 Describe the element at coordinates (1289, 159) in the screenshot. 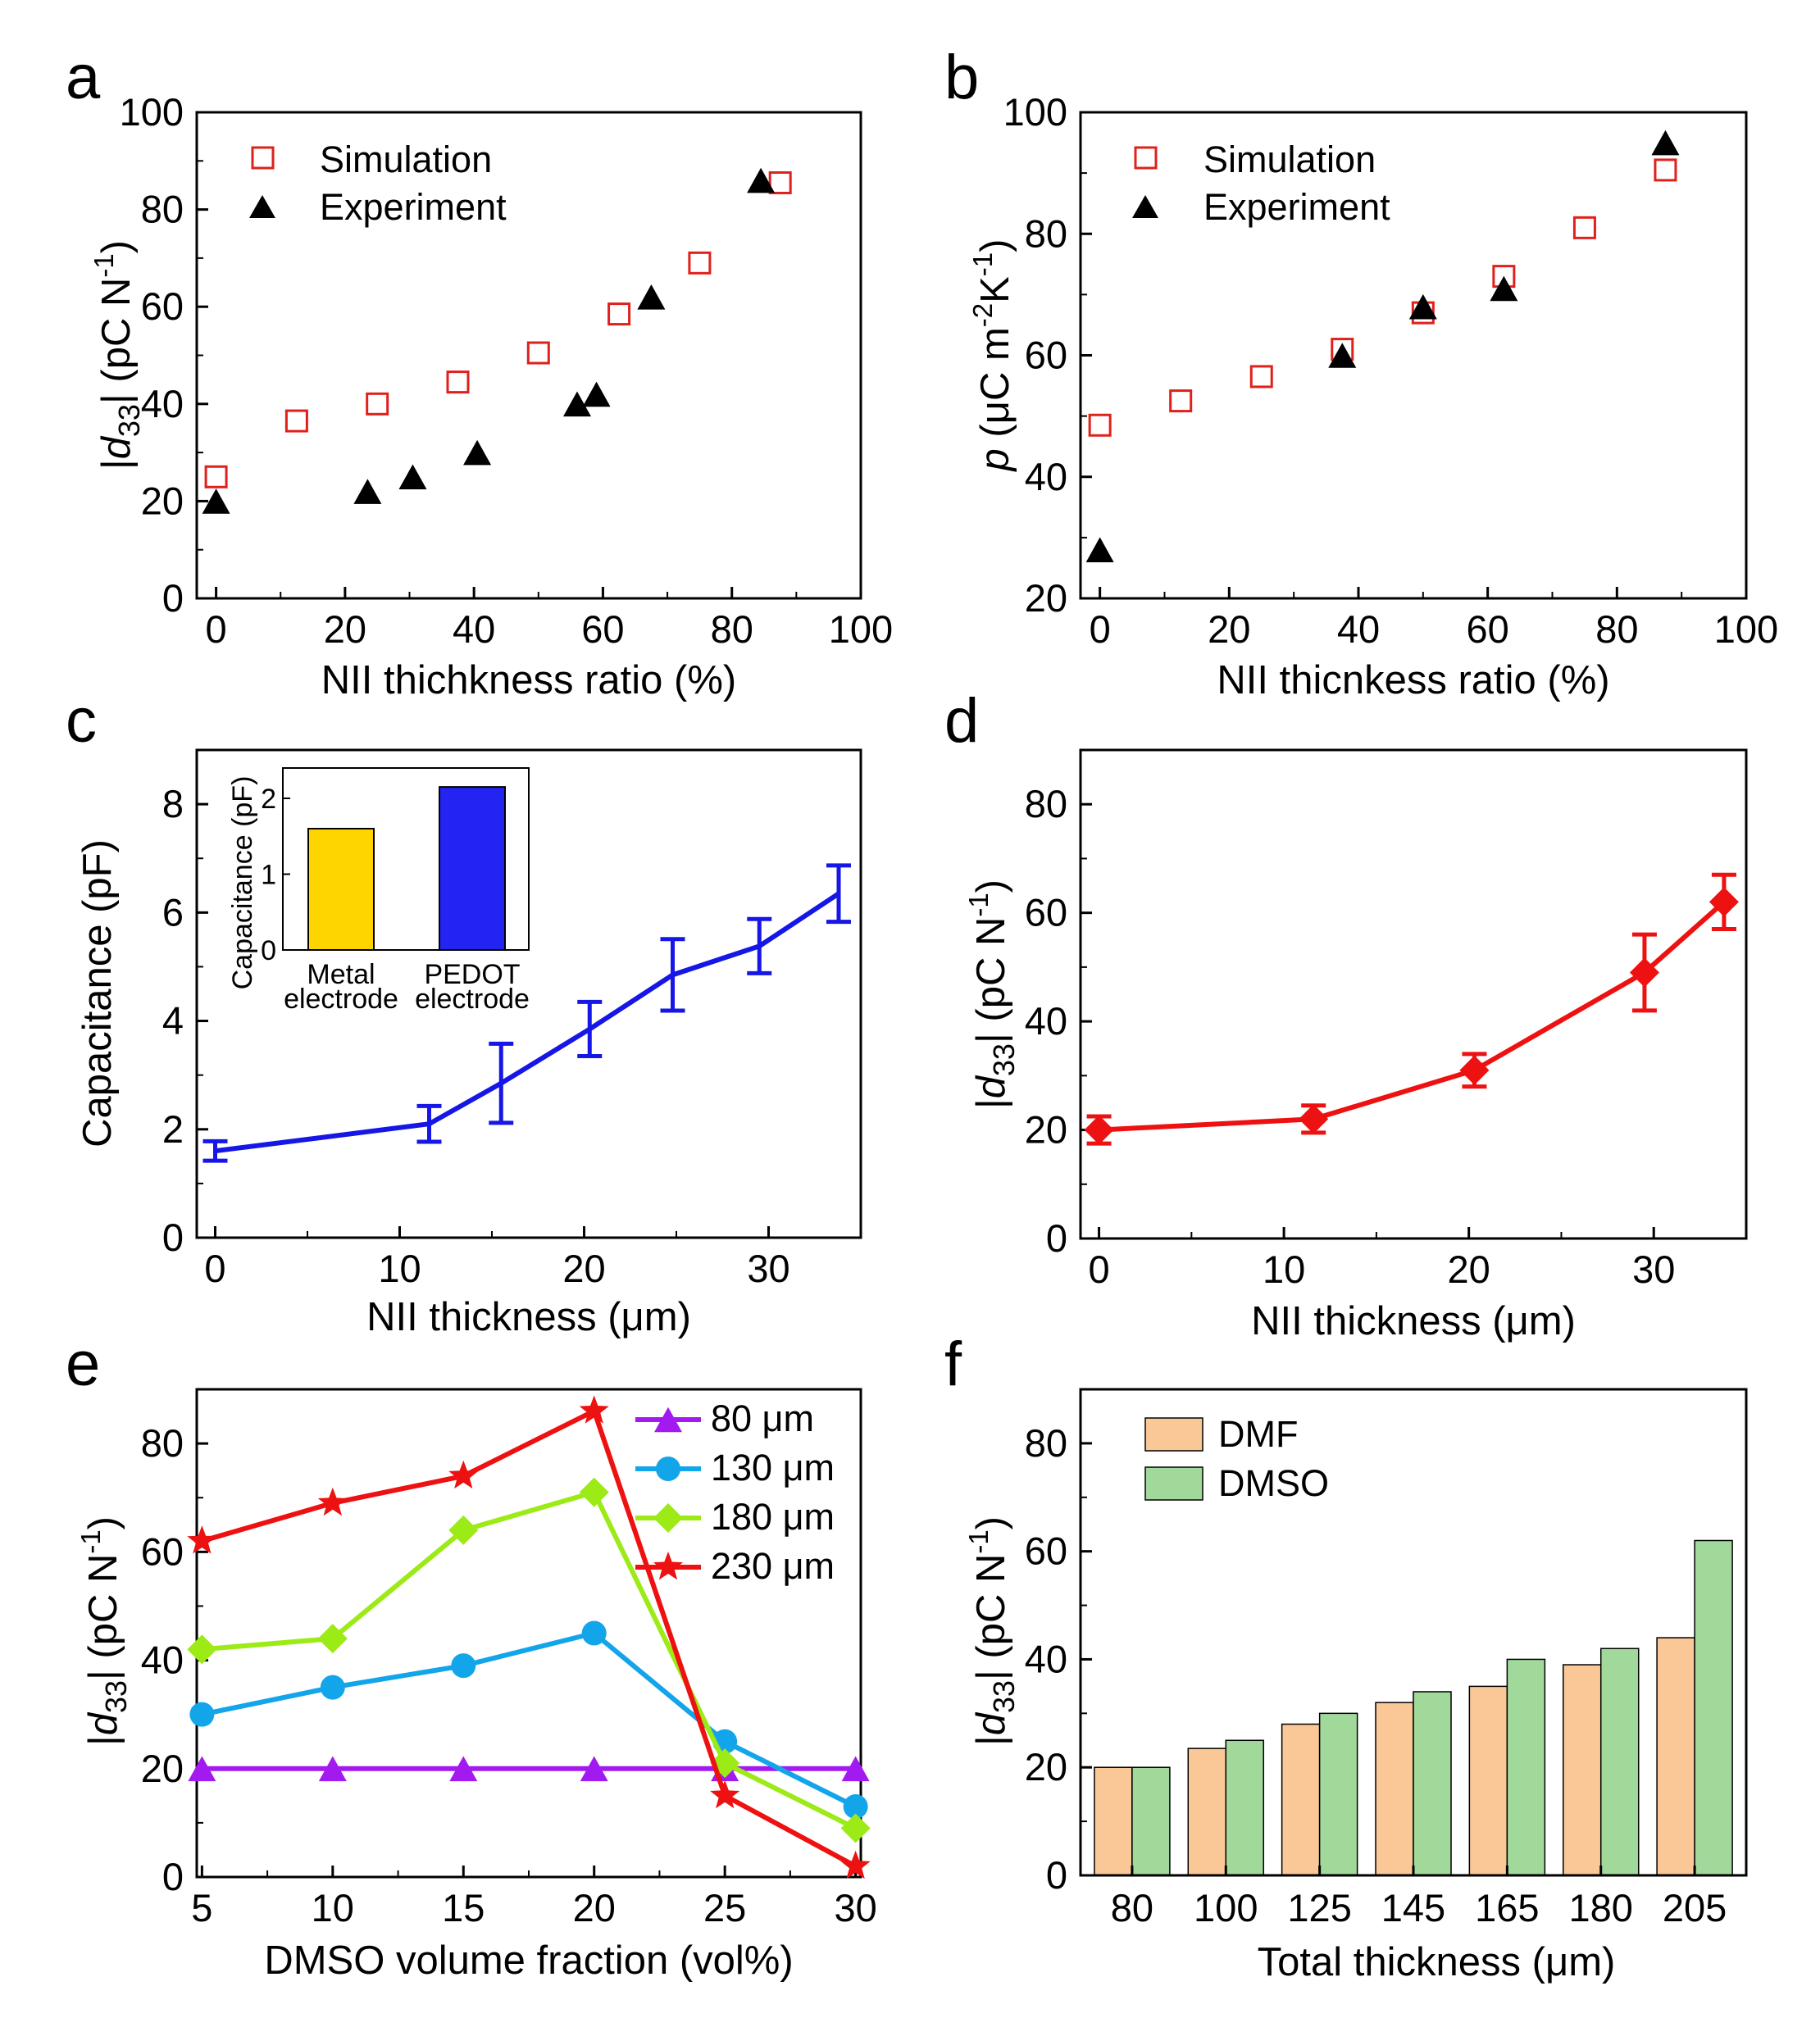

I see `legend-label-simulation-b: Simulation` at that location.